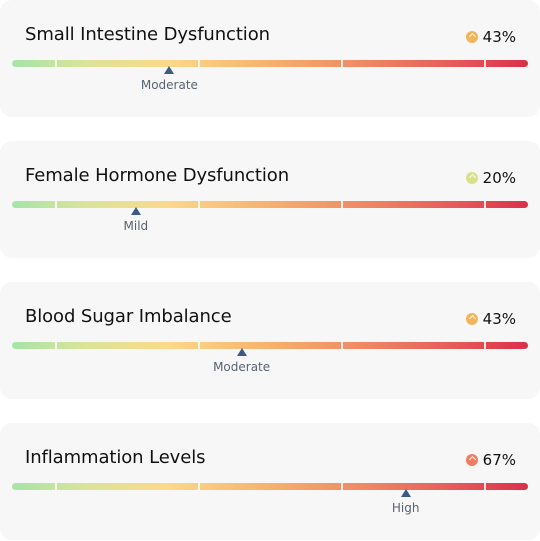 The width and height of the screenshot is (540, 541). Describe the element at coordinates (157, 175) in the screenshot. I see `card-title: Female Hormone Dysfunction` at that location.